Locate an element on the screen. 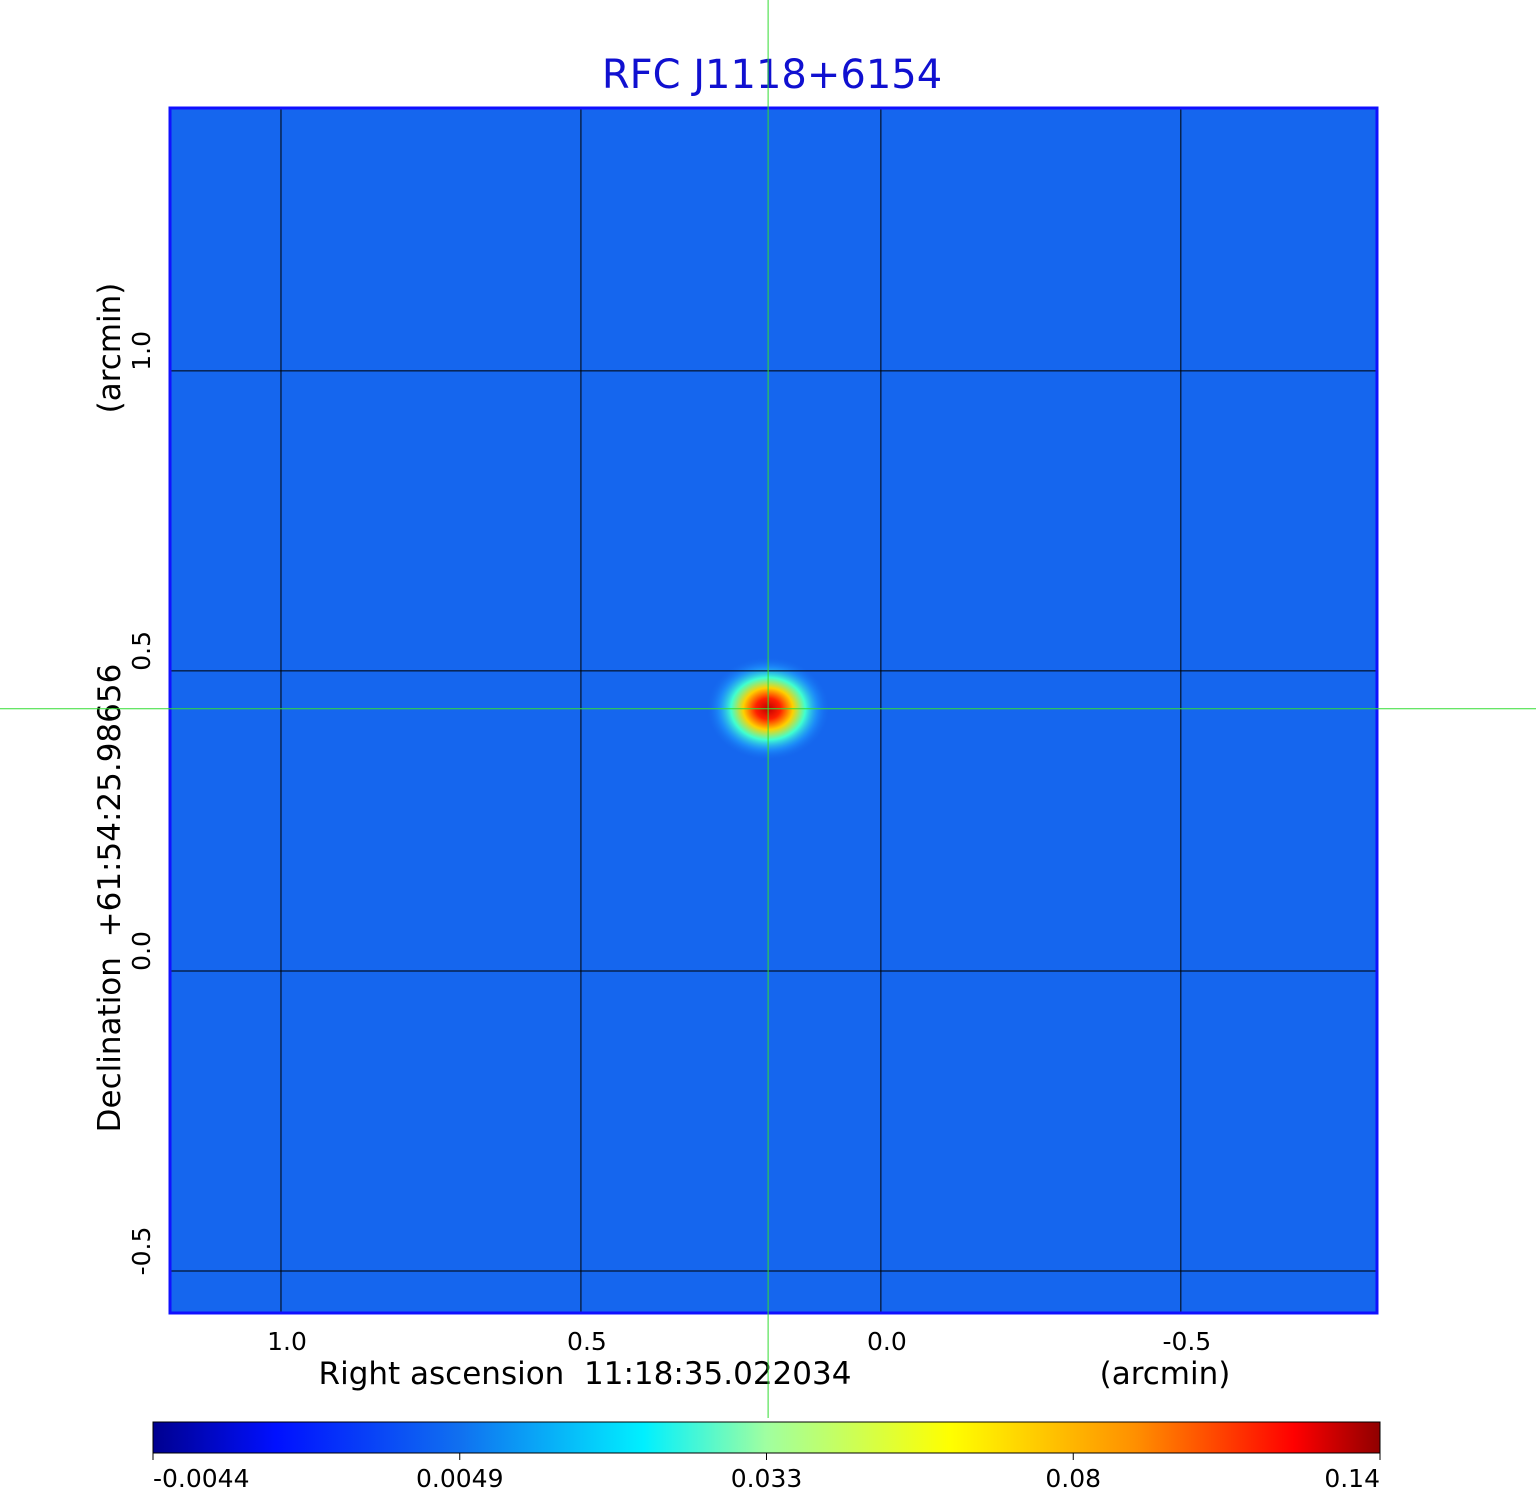 This screenshot has height=1511, width=1536. y-tick-label: -0.5 is located at coordinates (141, 1251).